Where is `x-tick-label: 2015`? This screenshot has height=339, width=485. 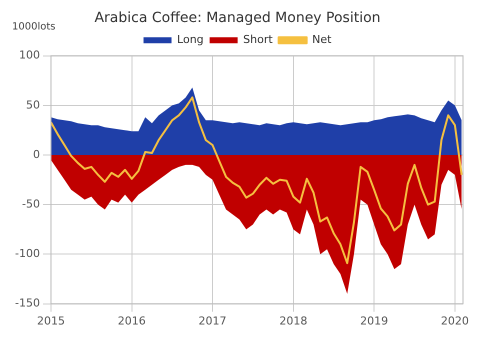
x-tick-label: 2015 is located at coordinates (50, 321).